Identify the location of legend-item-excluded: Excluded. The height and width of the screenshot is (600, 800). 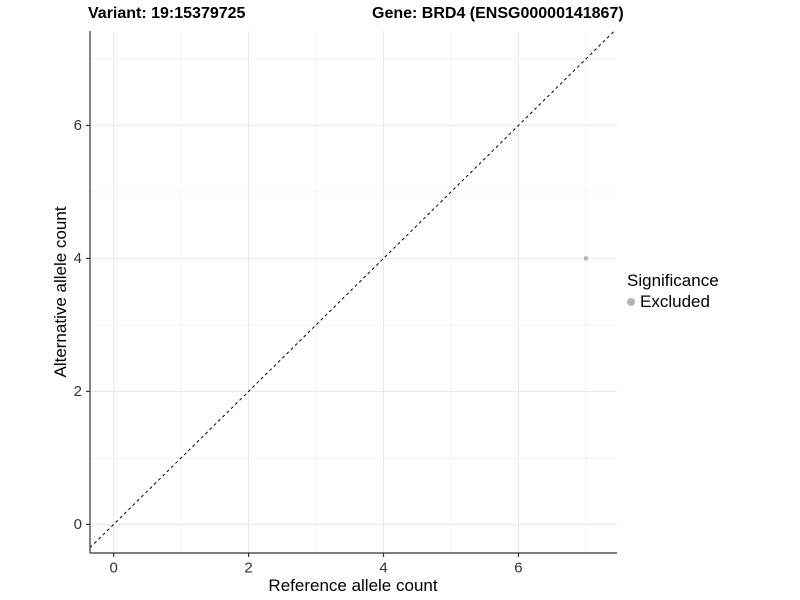
(673, 302).